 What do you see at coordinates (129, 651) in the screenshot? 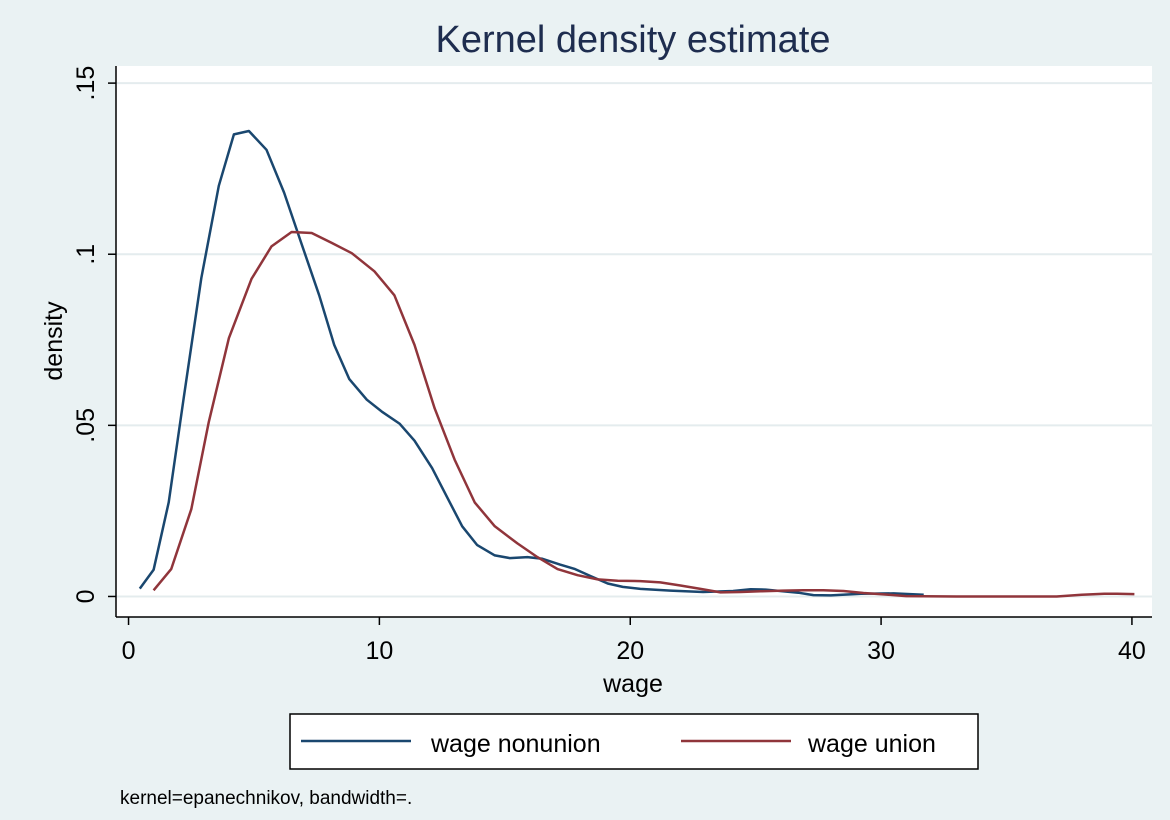
I see `x-tick-label-0: 0` at bounding box center [129, 651].